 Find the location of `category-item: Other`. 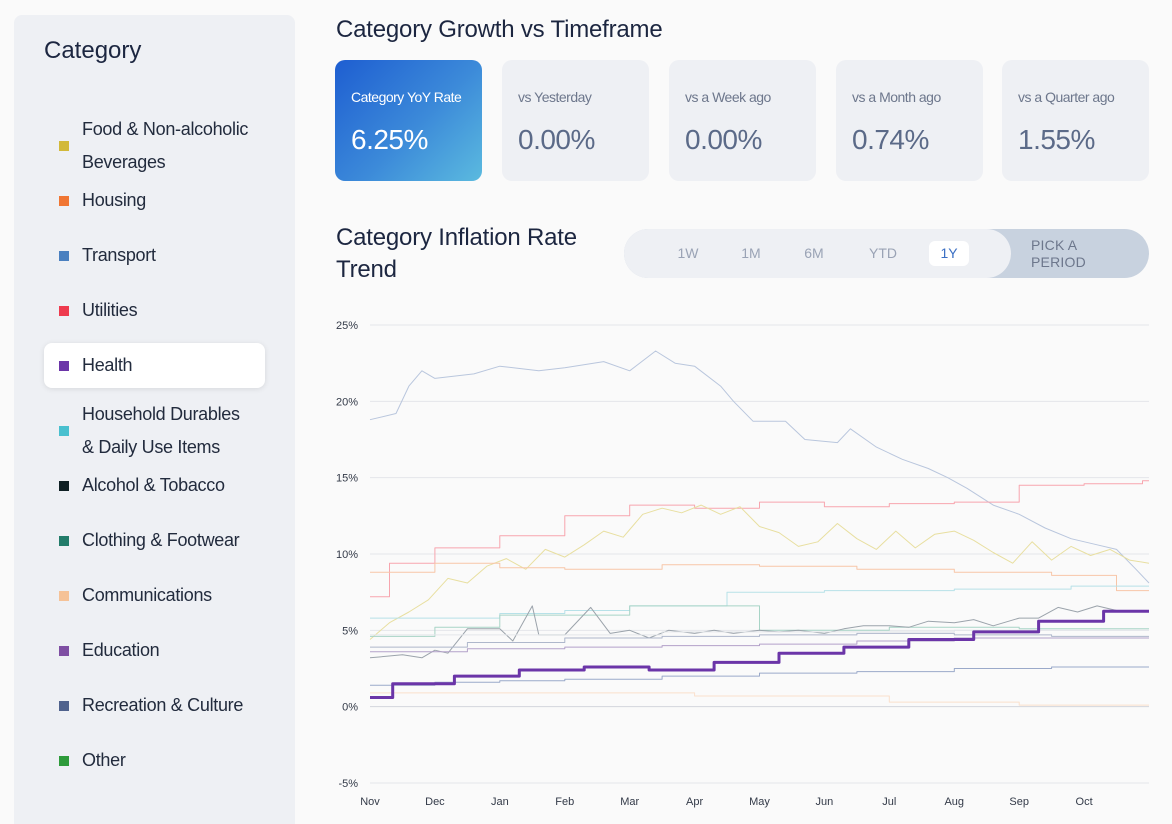

category-item: Other is located at coordinates (154, 760).